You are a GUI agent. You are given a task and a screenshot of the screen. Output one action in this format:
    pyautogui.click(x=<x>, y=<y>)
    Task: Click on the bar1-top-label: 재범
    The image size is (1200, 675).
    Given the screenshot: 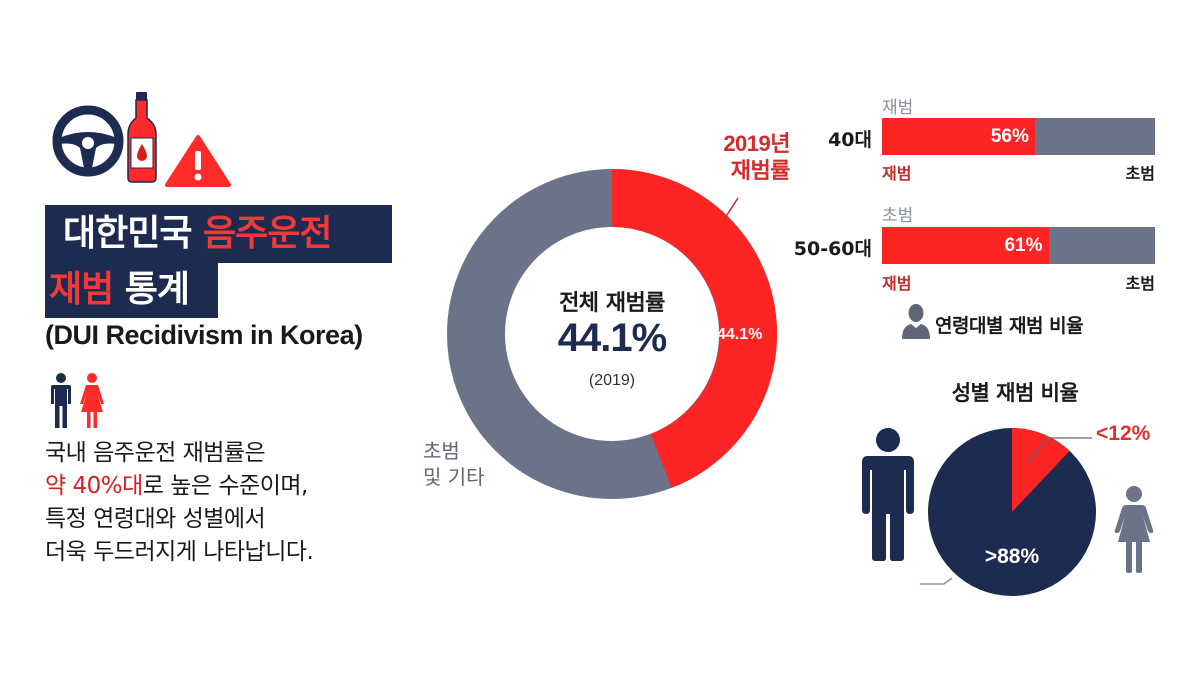 What is the action you would take?
    pyautogui.click(x=898, y=108)
    